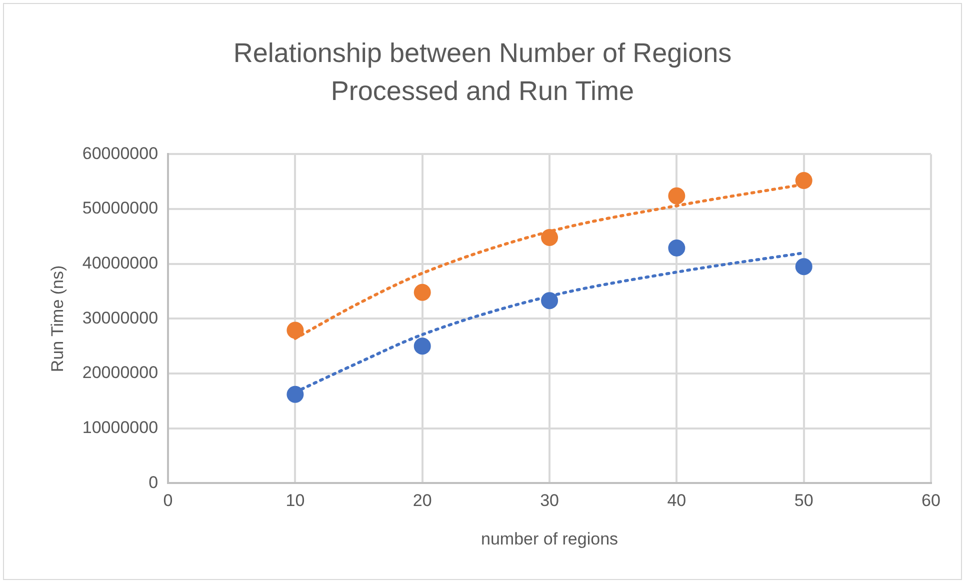 The width and height of the screenshot is (965, 583). I want to click on x-tick-label: 60, so click(931, 500).